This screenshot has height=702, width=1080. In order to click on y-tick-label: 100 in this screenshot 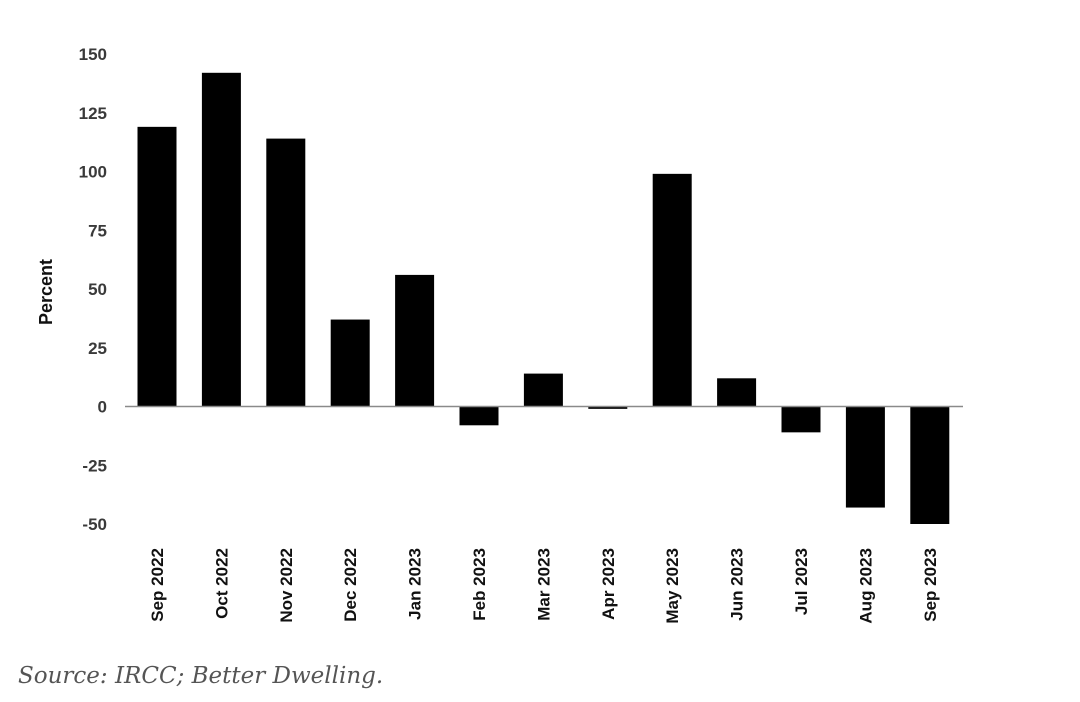, I will do `click(93, 172)`.